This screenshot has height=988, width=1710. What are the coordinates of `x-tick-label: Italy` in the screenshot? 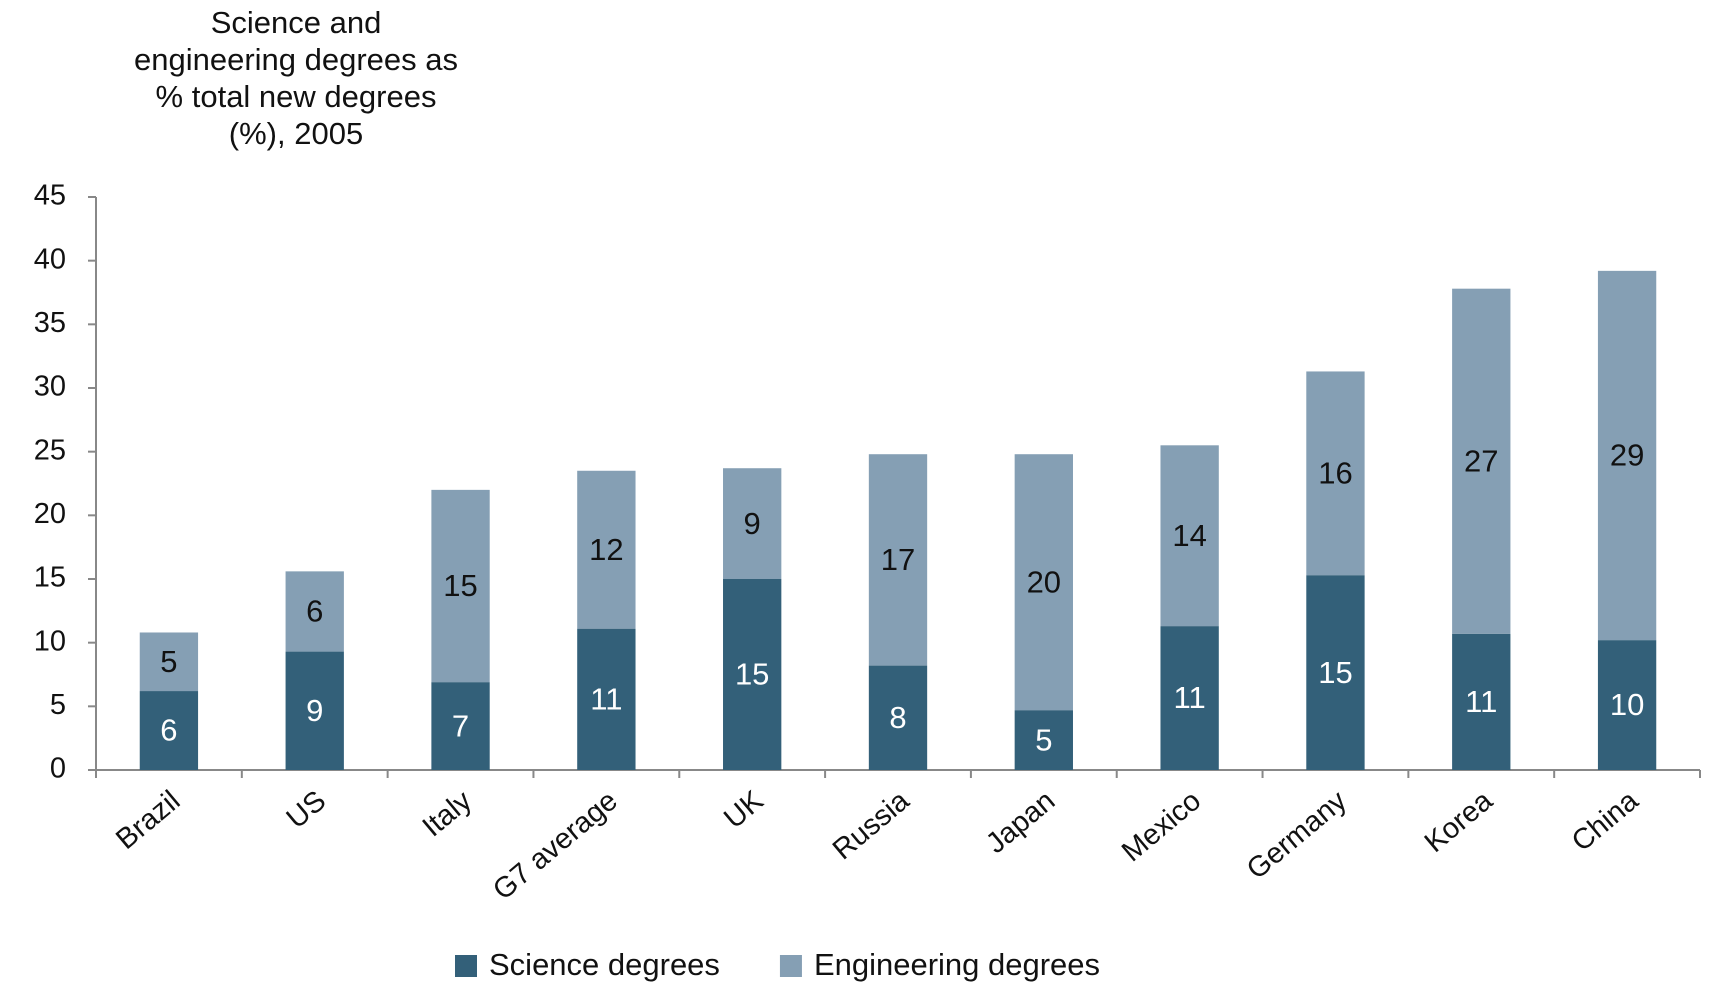 It's located at (448, 813).